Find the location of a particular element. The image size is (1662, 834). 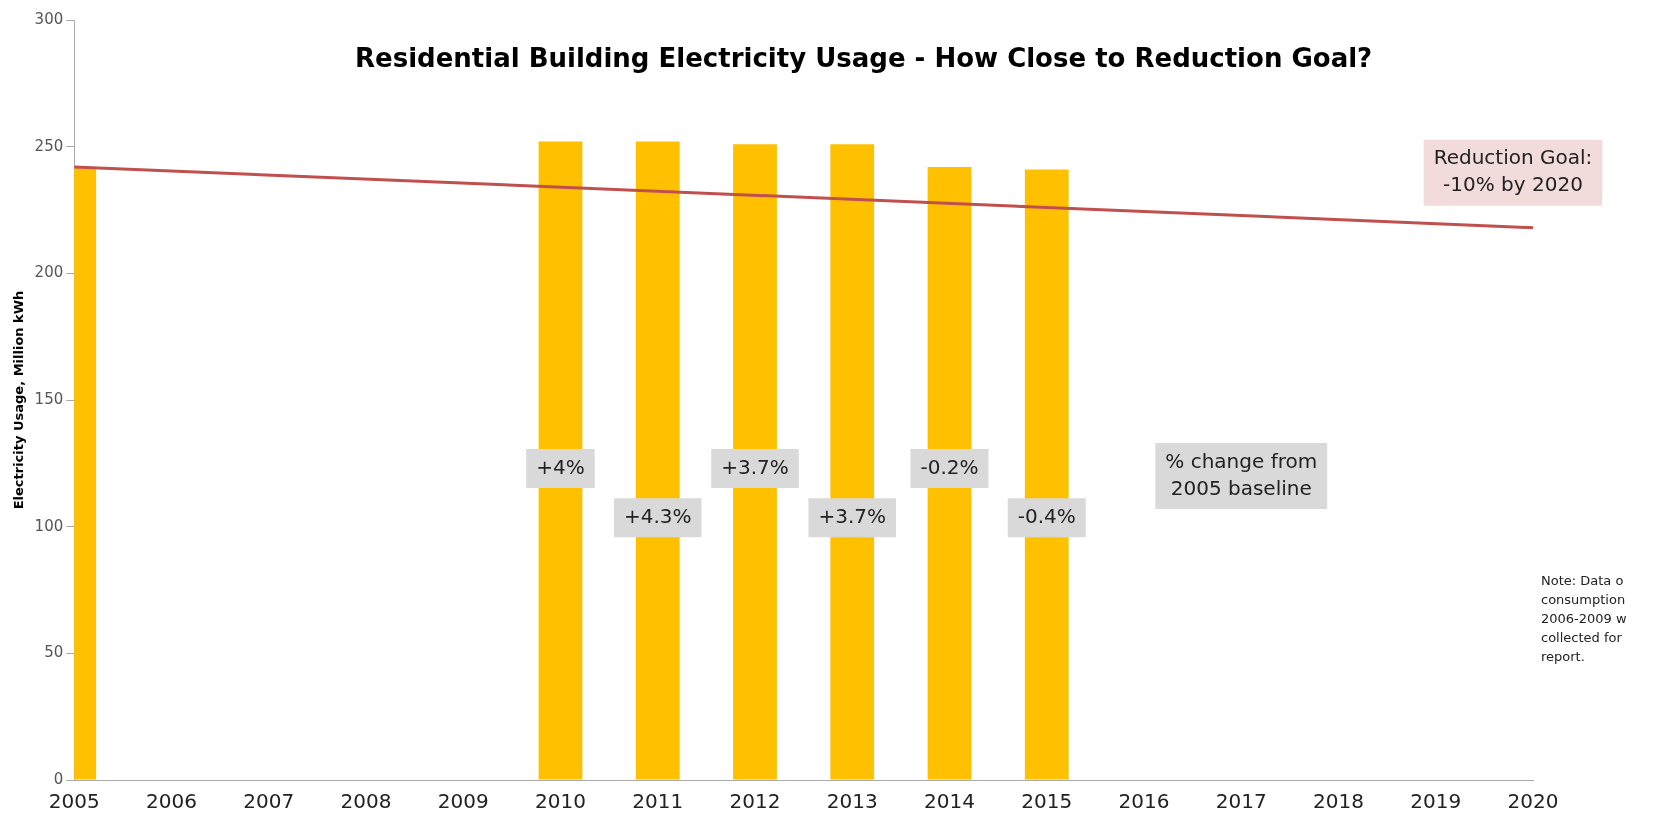

x-tick-label: 2016 is located at coordinates (1144, 801).